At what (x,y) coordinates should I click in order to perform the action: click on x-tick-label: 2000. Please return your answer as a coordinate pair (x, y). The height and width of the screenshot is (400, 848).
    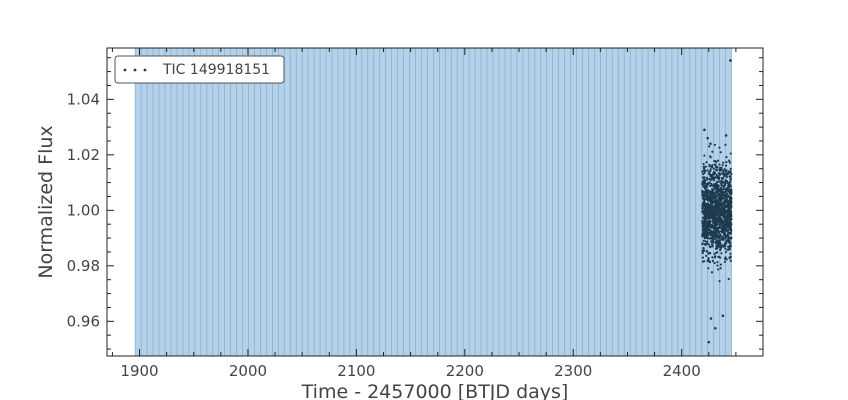
    Looking at the image, I should click on (248, 371).